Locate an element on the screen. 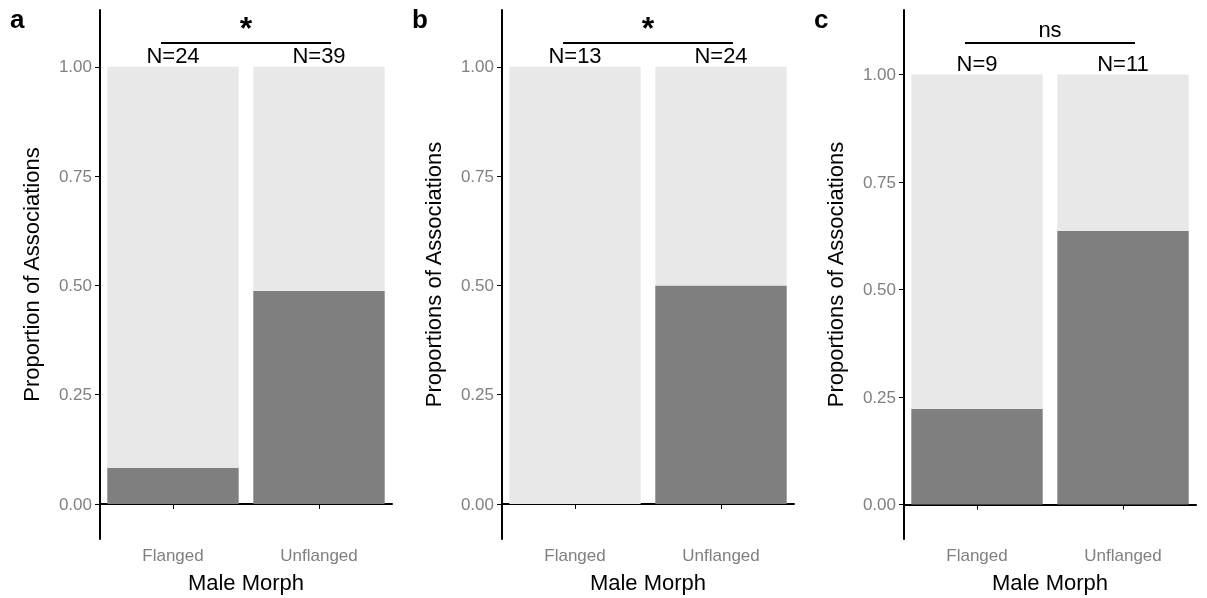  chart-title: b is located at coordinates (420, 19).